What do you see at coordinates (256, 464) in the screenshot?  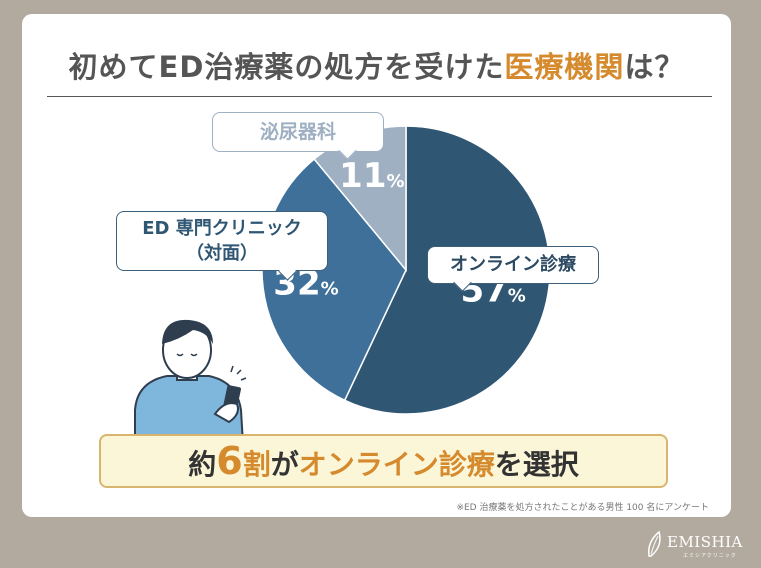 I see `banner-text-3: 割` at bounding box center [256, 464].